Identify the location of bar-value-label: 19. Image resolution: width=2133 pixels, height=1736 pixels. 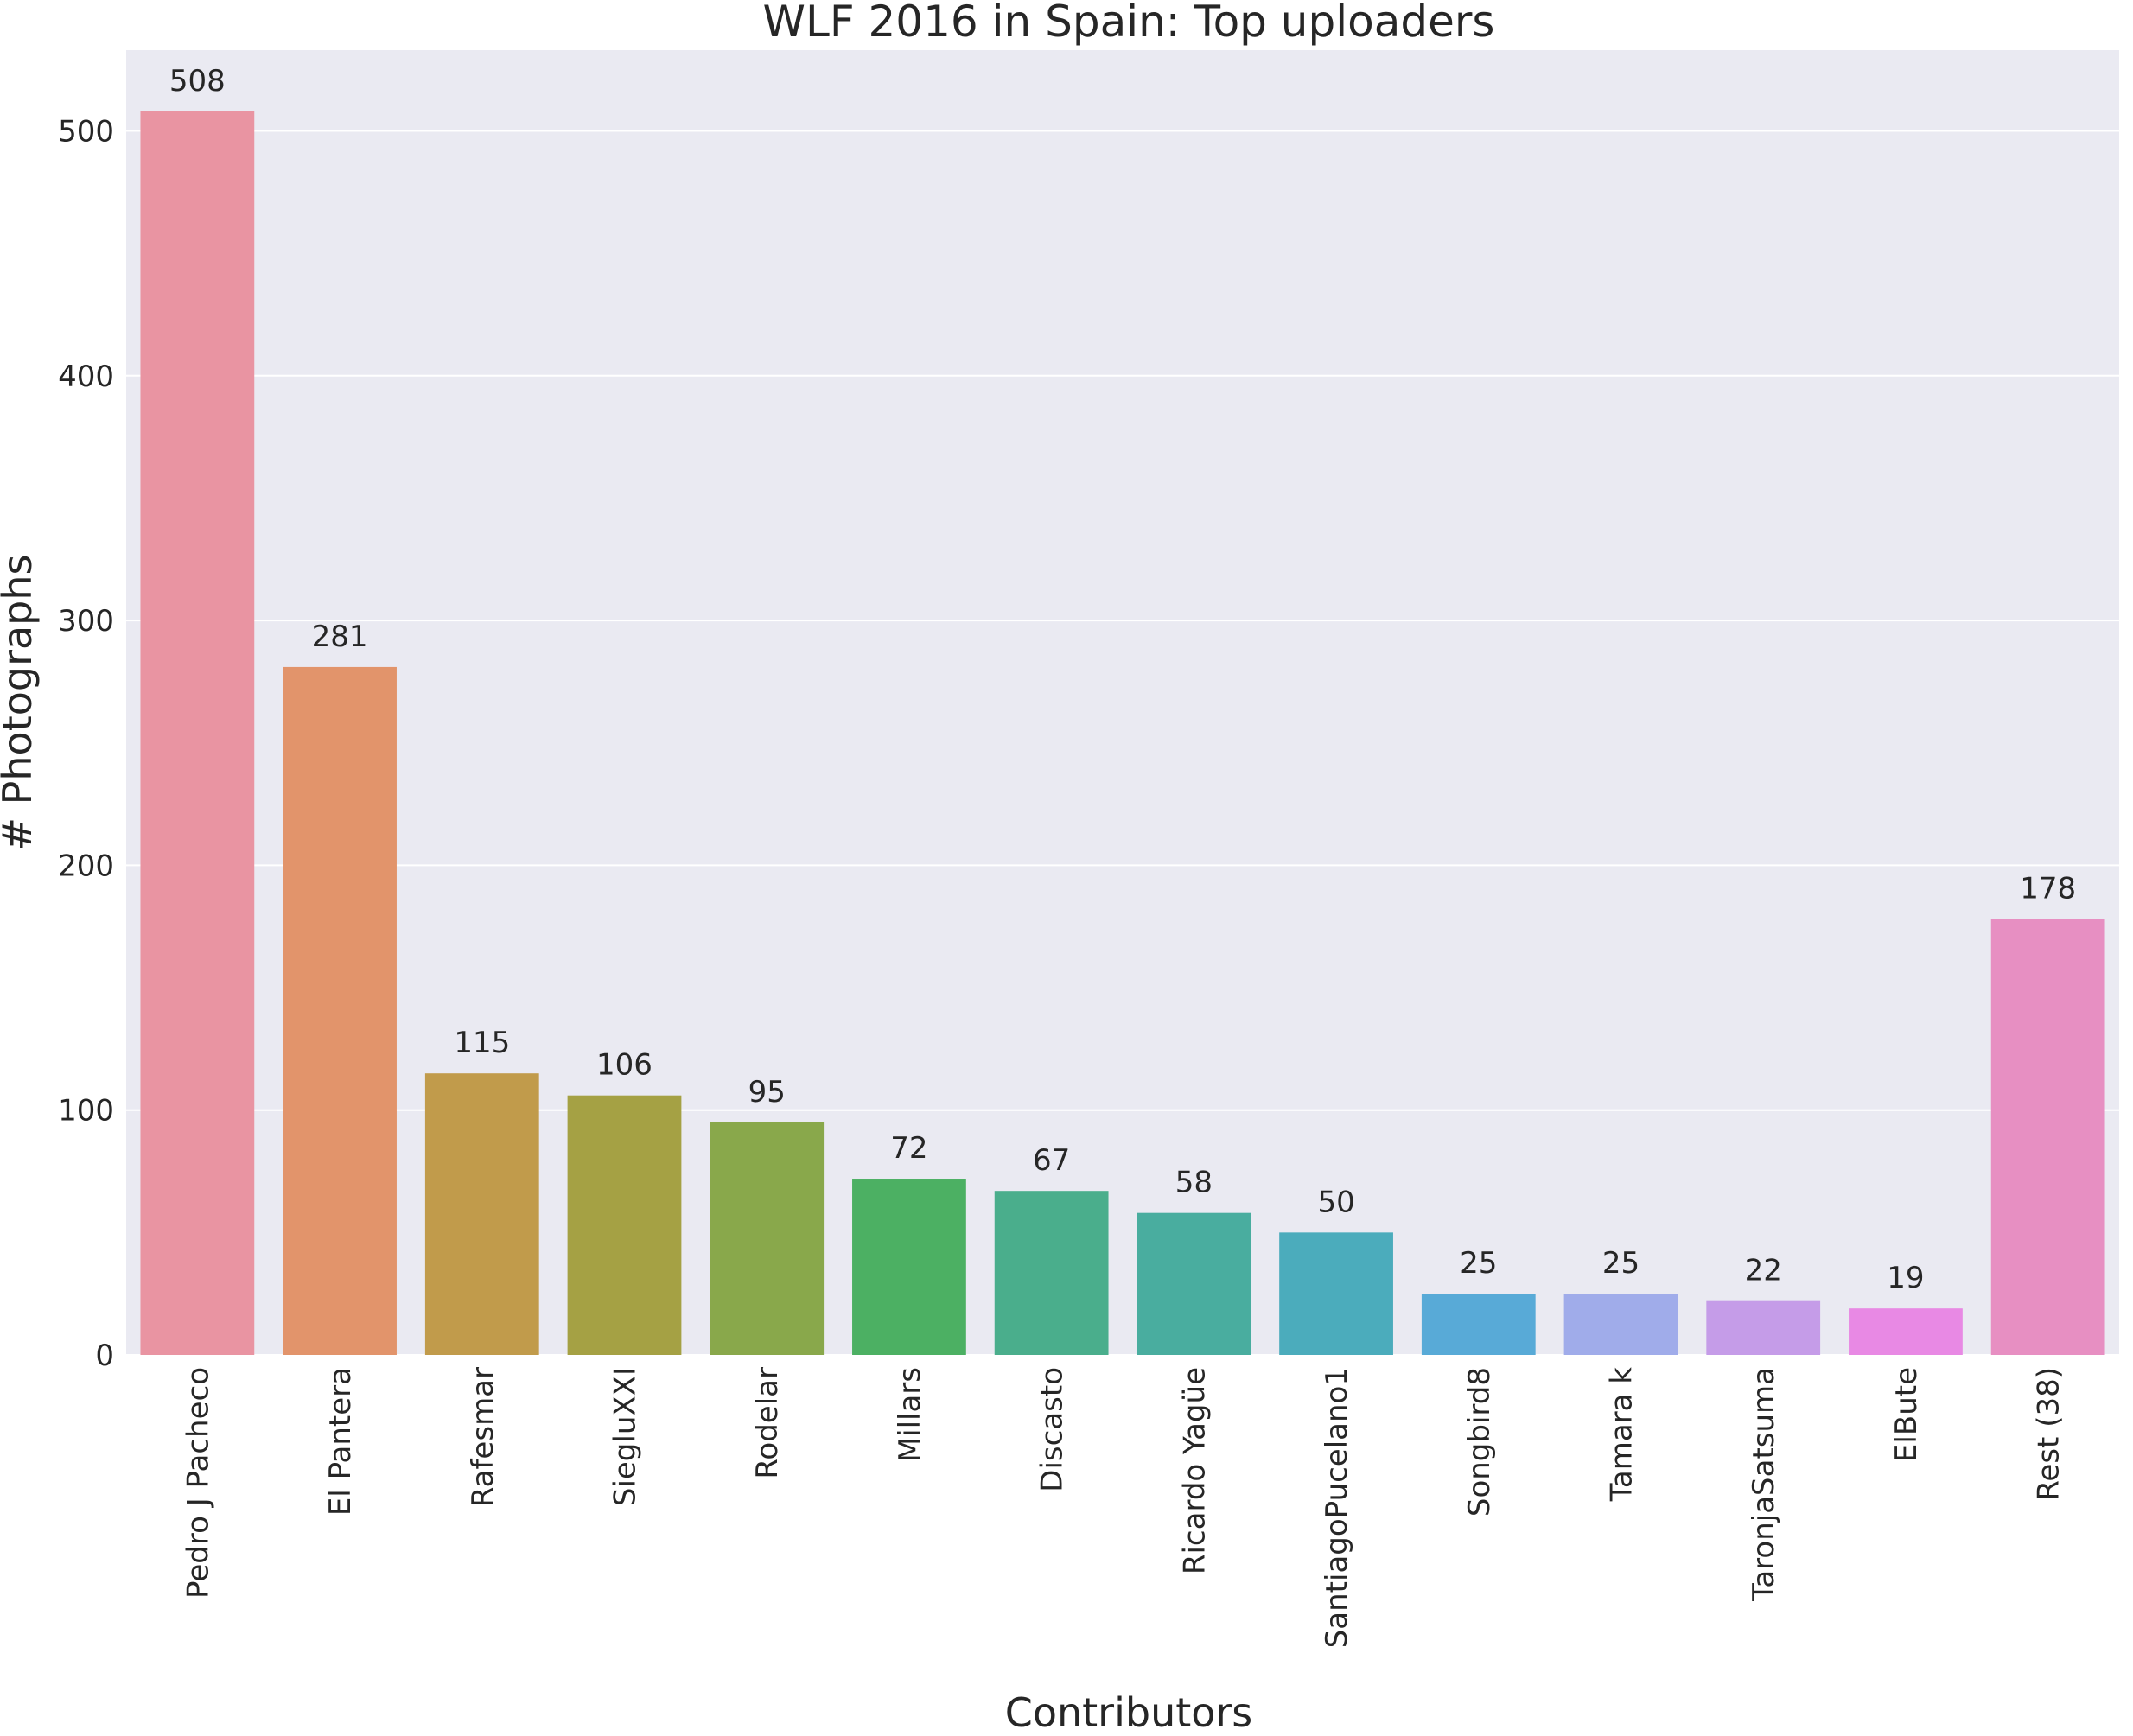
(1905, 1278).